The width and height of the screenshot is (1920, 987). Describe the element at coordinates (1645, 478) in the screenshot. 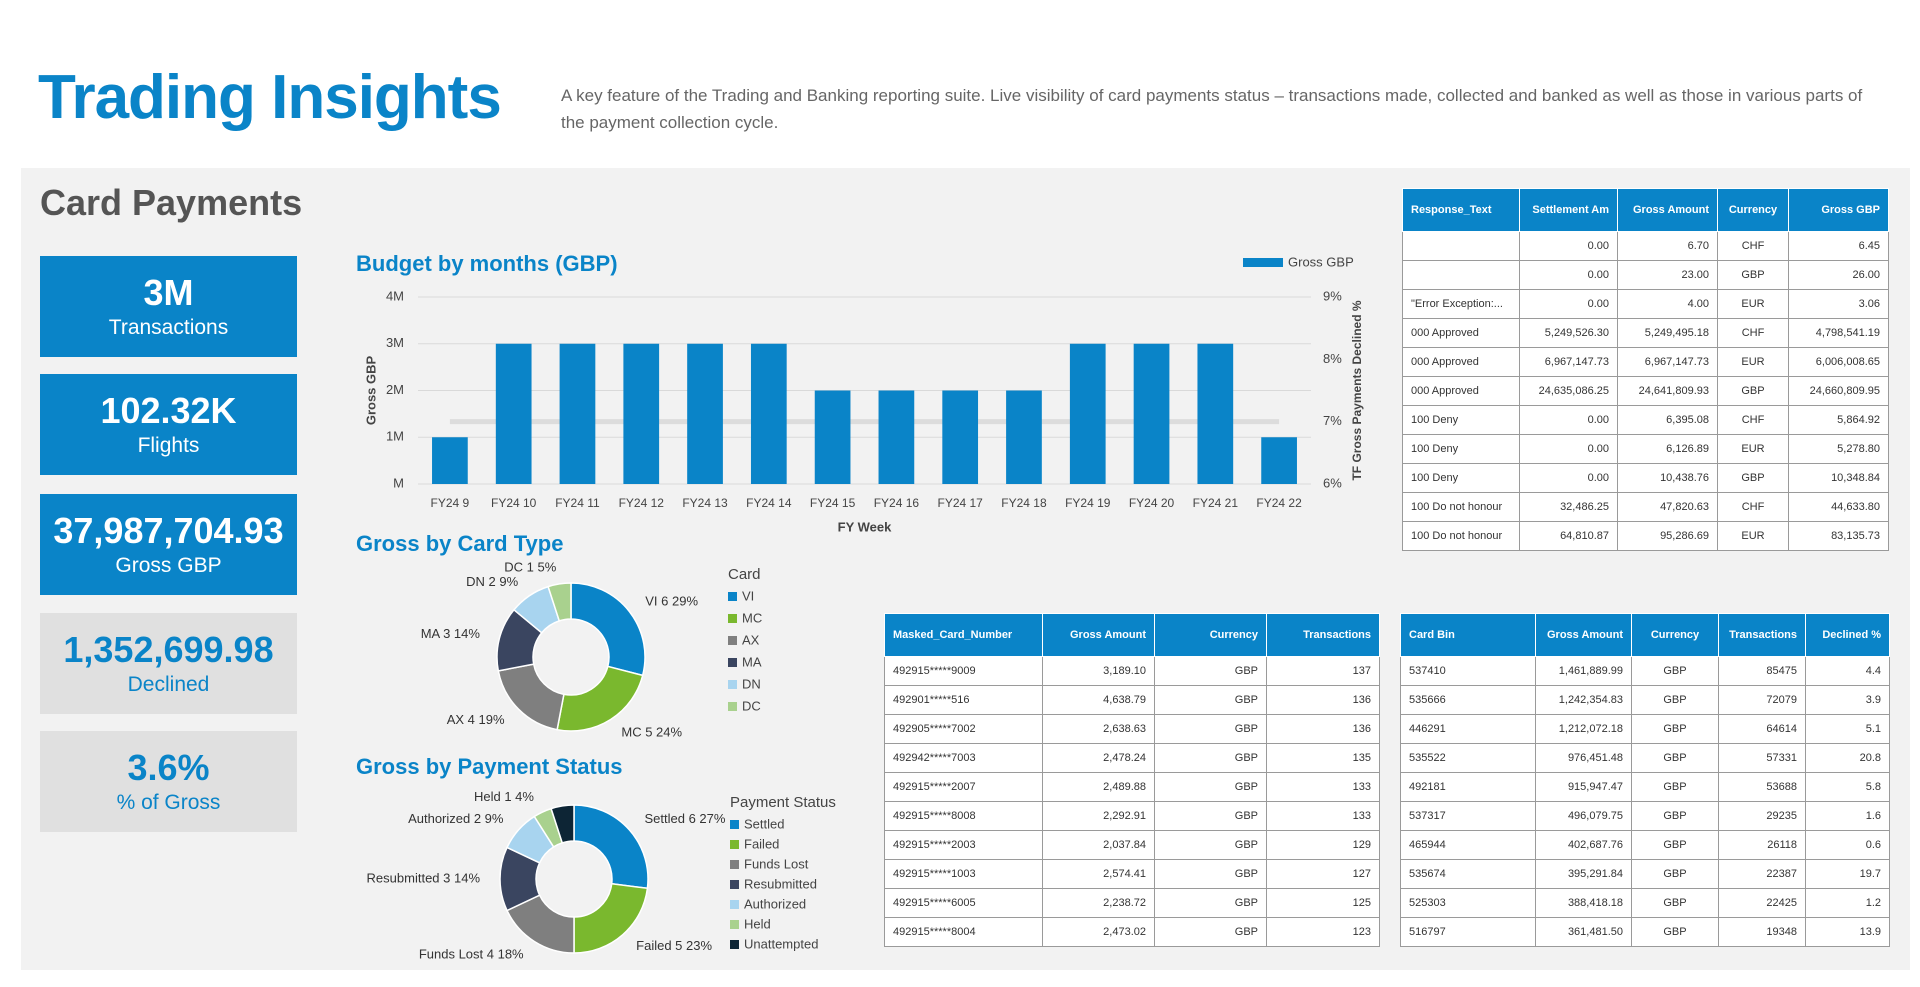

I see `table-row: 100 Deny 0.00 10,438.76 GBP 10,348.84` at that location.